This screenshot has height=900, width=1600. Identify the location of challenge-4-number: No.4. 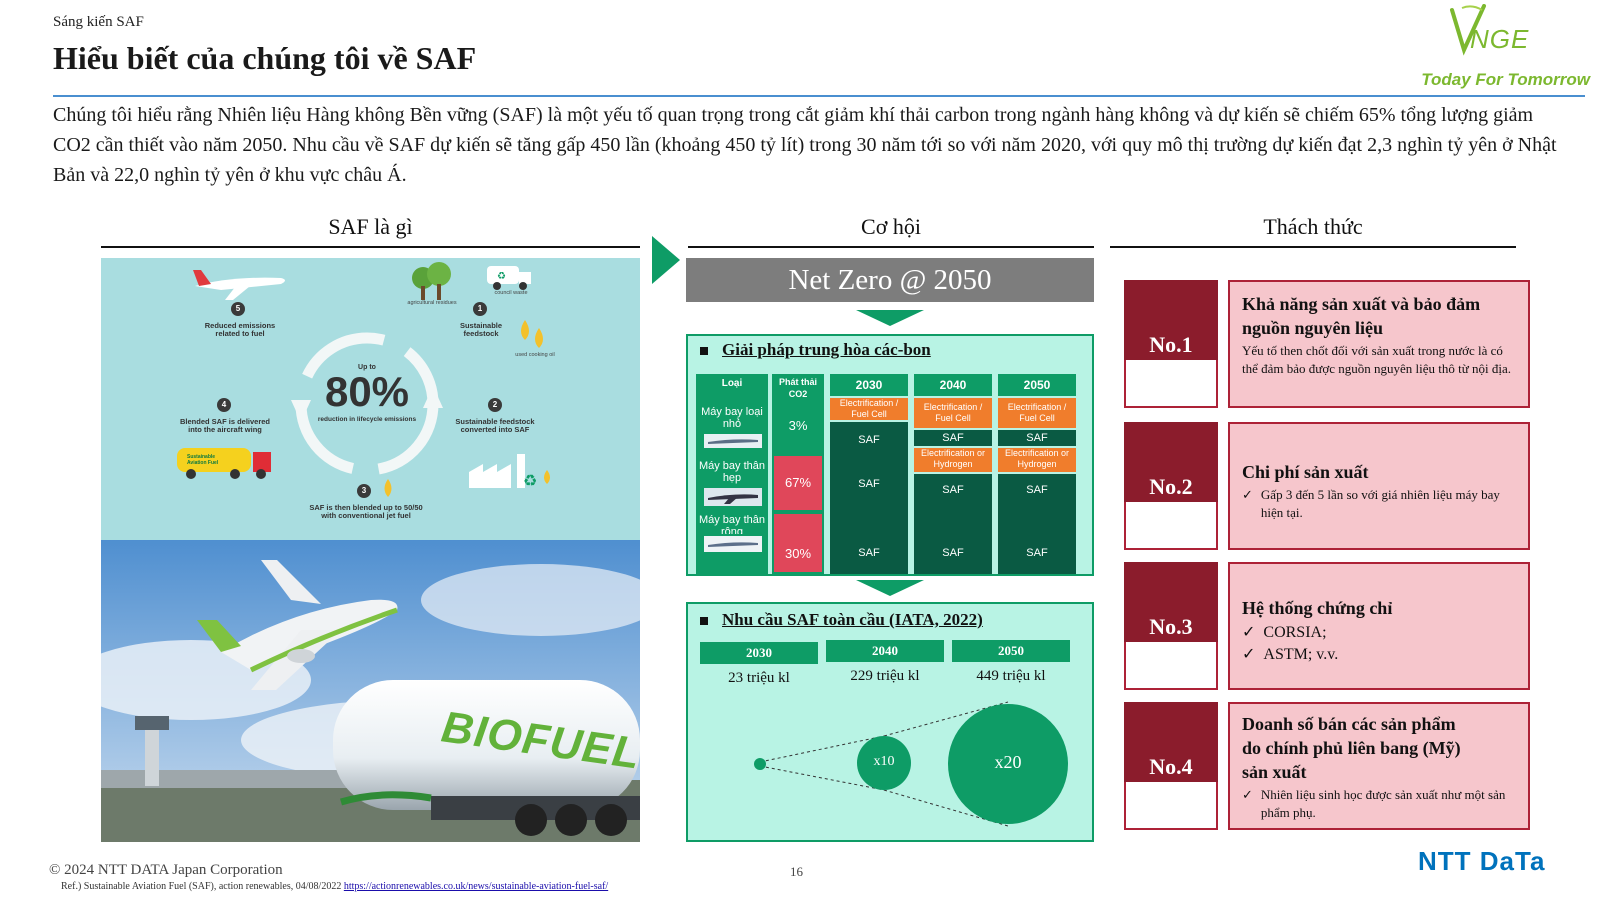
(1171, 742).